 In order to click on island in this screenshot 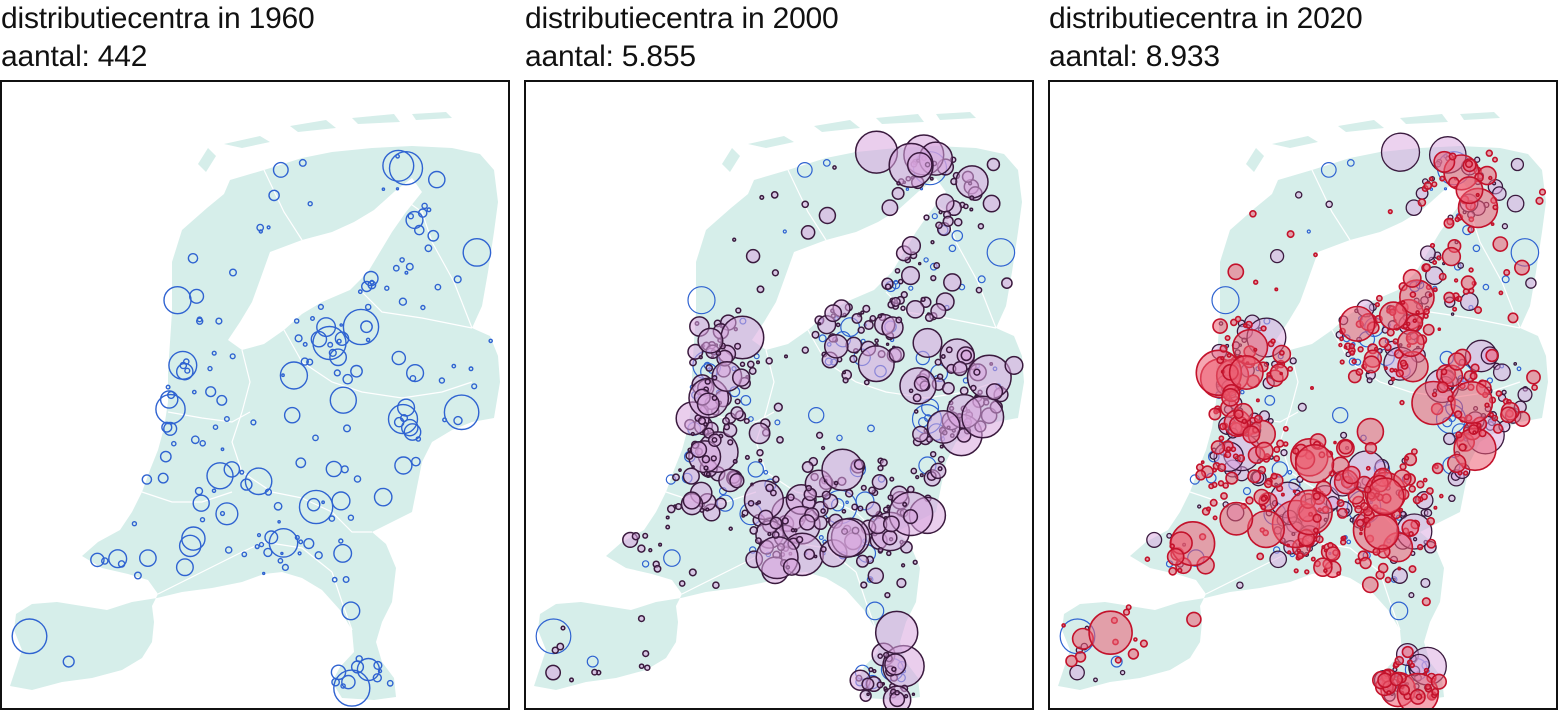, I will do `click(207, 160)`.